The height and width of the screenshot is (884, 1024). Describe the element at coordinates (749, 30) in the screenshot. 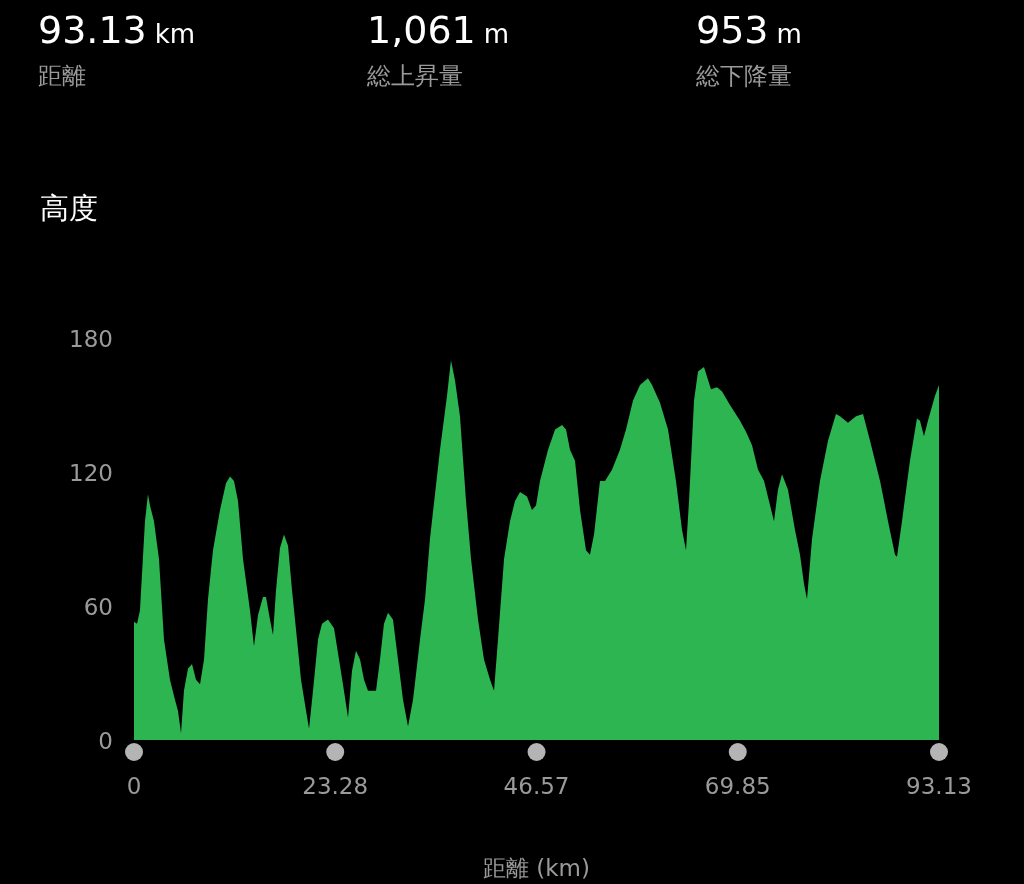

I see `annotation: 953 m` at that location.